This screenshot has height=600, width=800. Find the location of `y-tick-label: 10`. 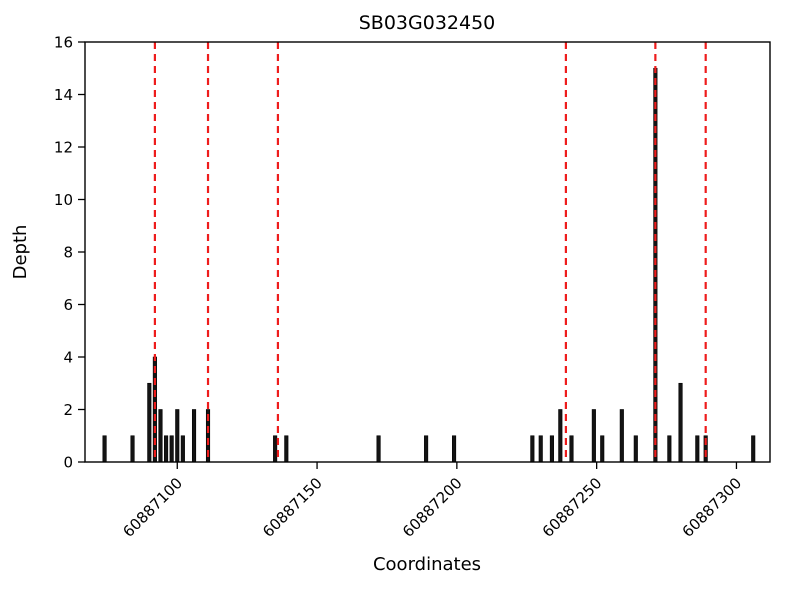

y-tick-label: 10 is located at coordinates (63, 200).